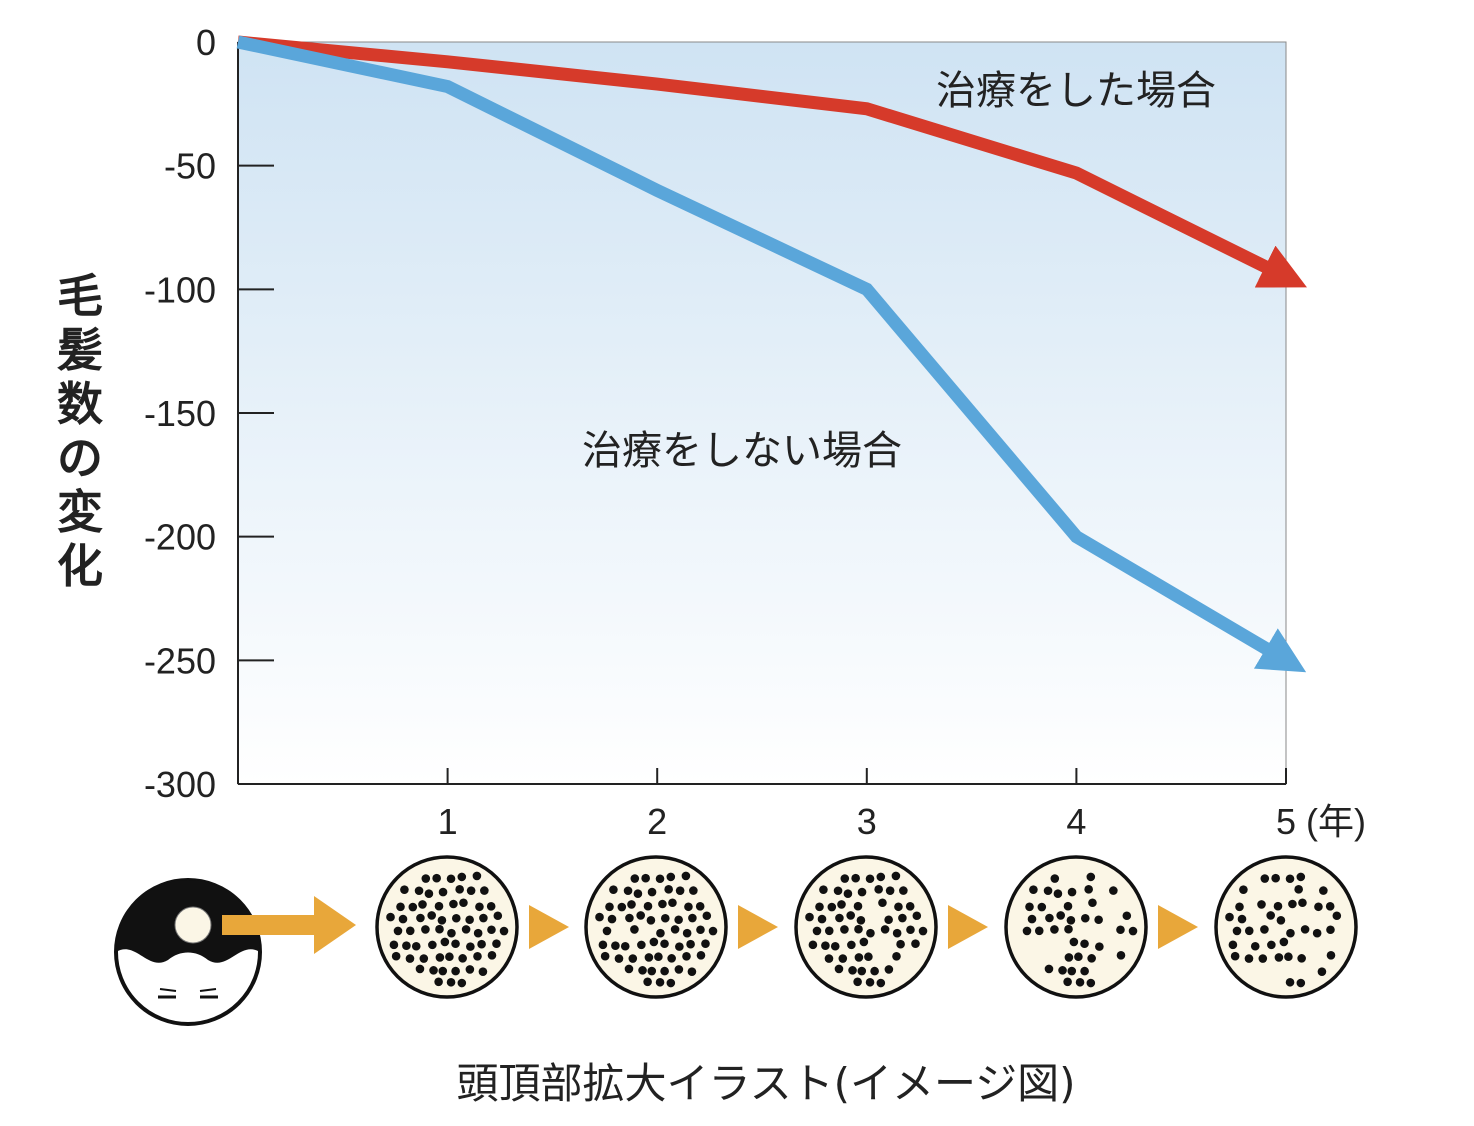 The height and width of the screenshot is (1126, 1474). Describe the element at coordinates (190, 166) in the screenshot. I see `y-tick-label: -50` at that location.